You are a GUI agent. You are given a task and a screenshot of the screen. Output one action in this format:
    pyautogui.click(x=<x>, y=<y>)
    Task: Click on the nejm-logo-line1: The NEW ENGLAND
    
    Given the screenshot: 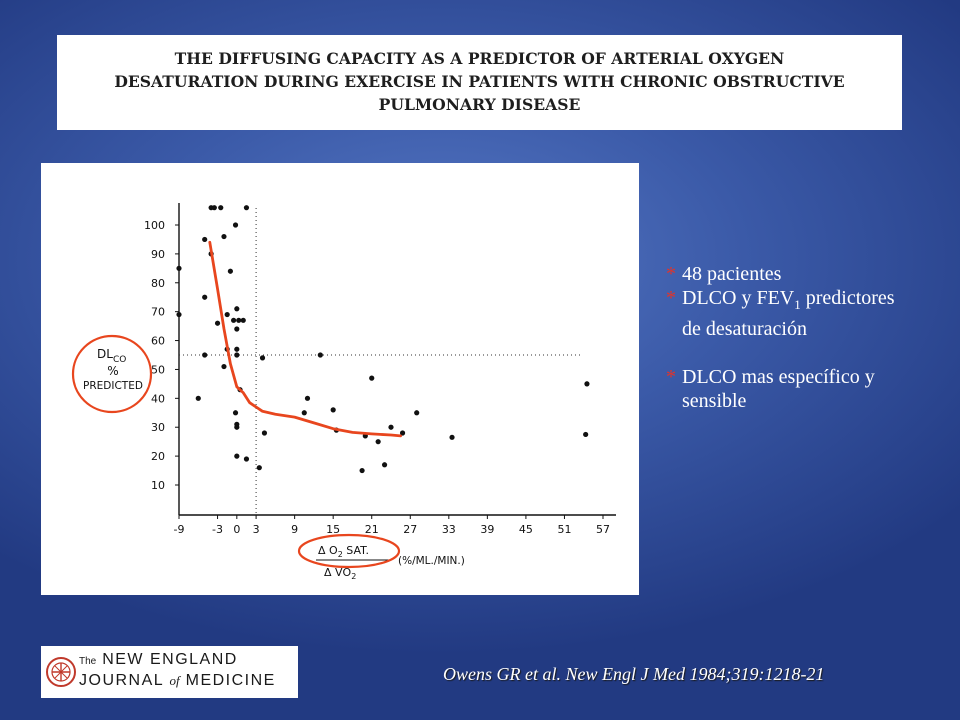 What is the action you would take?
    pyautogui.click(x=158, y=659)
    